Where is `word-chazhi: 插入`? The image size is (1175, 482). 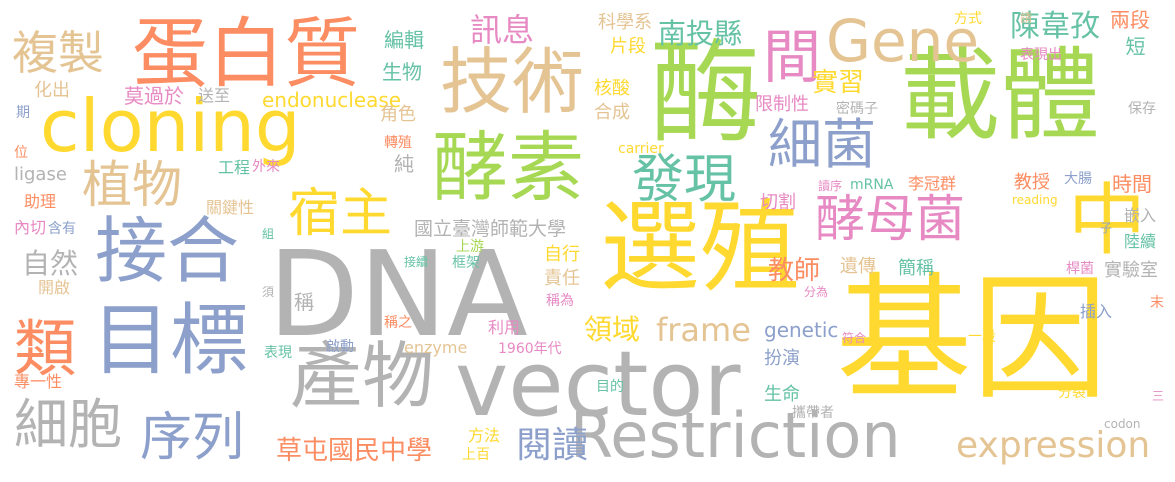 word-chazhi: 插入 is located at coordinates (1096, 311).